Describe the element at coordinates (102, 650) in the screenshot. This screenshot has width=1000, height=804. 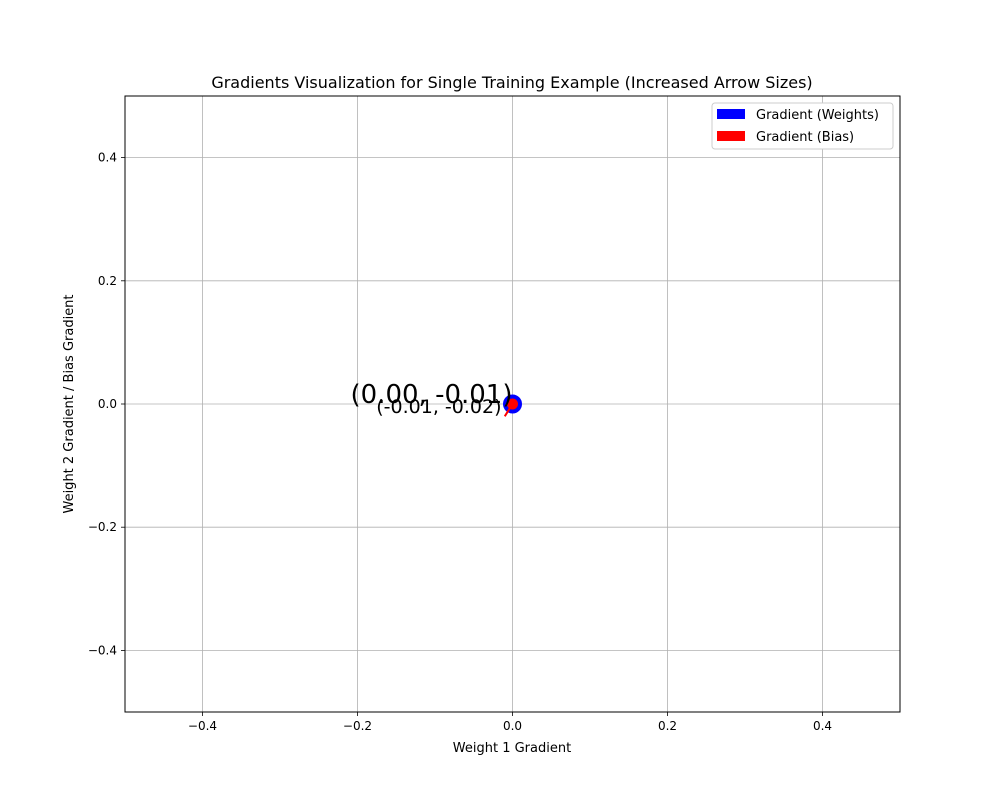
I see `y-tick-label: −0.4` at that location.